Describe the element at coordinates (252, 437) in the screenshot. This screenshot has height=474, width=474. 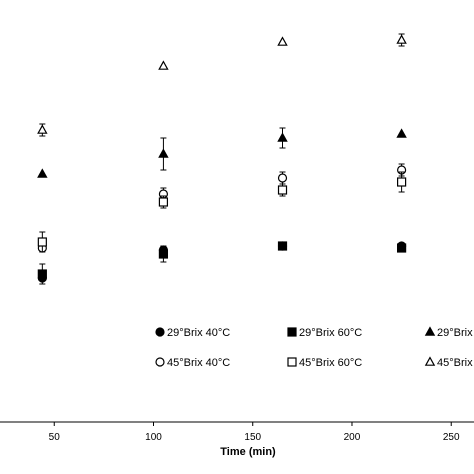
I see `x-tick-label: 150` at that location.